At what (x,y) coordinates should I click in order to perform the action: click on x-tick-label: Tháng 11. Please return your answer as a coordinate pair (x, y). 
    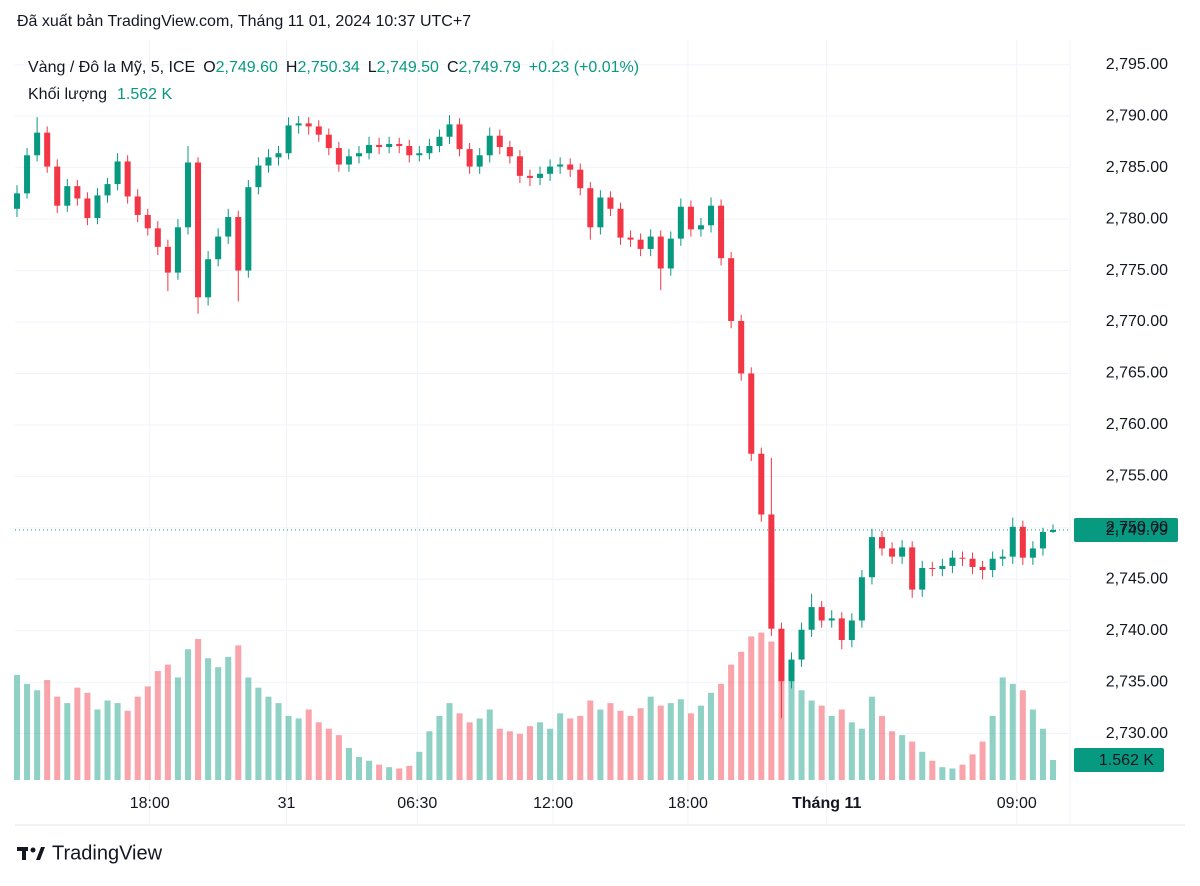
    Looking at the image, I should click on (826, 803).